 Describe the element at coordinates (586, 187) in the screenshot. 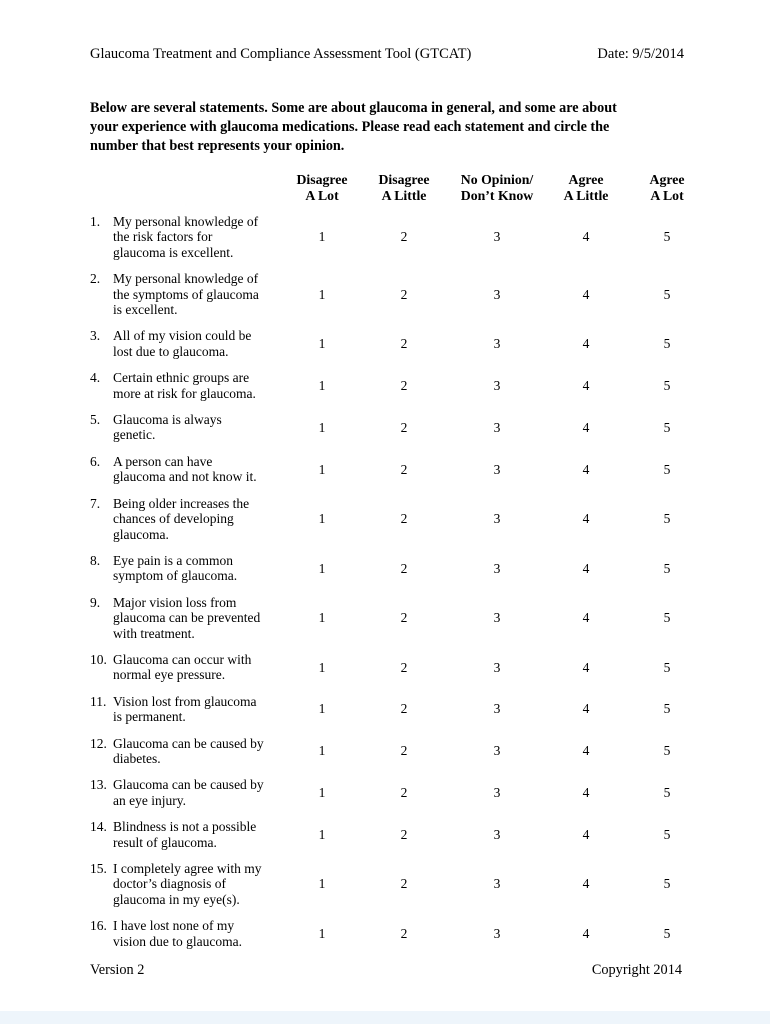

I see `column-header-4: Agree A Little` at that location.